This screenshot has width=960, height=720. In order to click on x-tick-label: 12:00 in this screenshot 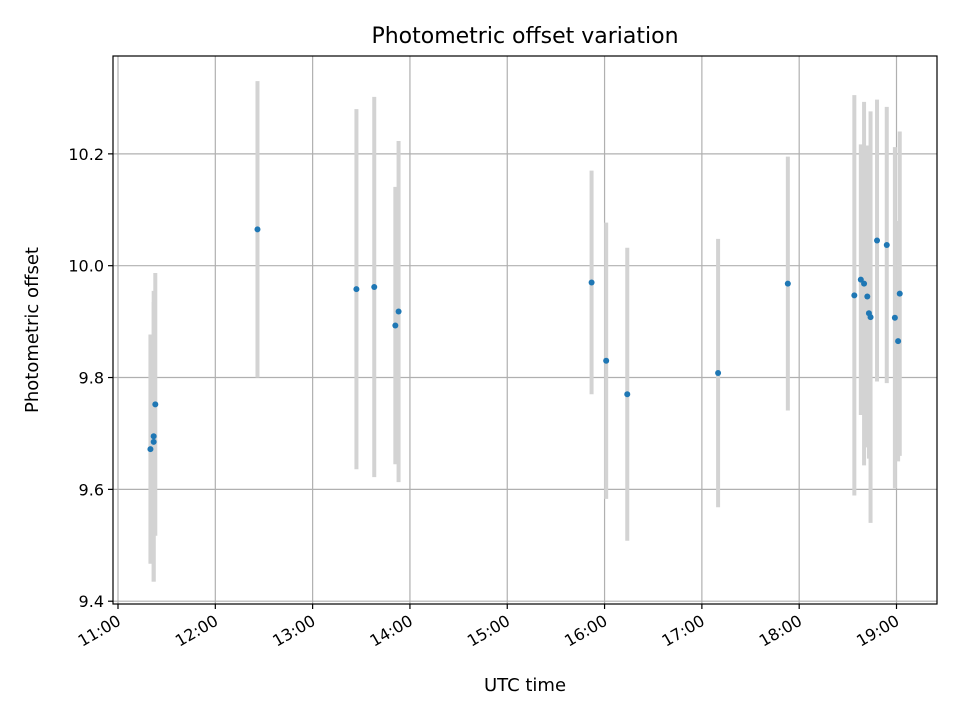, I will do `click(196, 631)`.